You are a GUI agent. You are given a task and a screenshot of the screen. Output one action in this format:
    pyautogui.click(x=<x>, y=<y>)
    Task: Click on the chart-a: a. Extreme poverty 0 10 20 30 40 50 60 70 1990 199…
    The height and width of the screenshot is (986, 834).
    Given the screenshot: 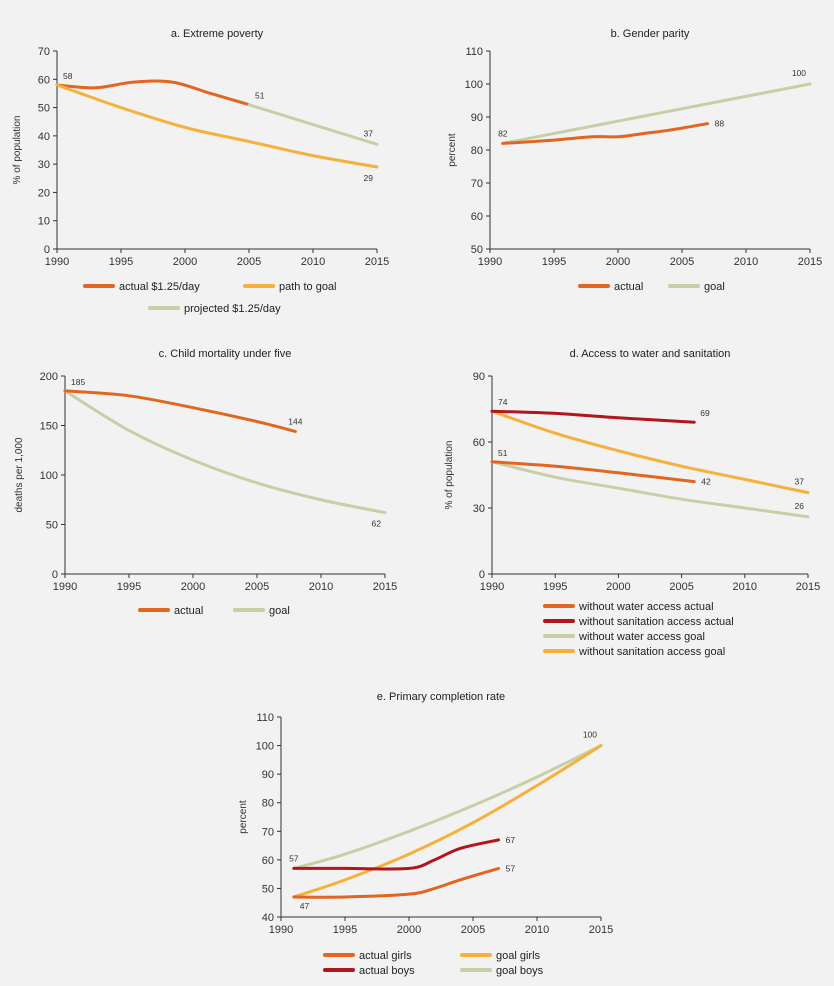 What is the action you would take?
    pyautogui.click(x=200, y=171)
    